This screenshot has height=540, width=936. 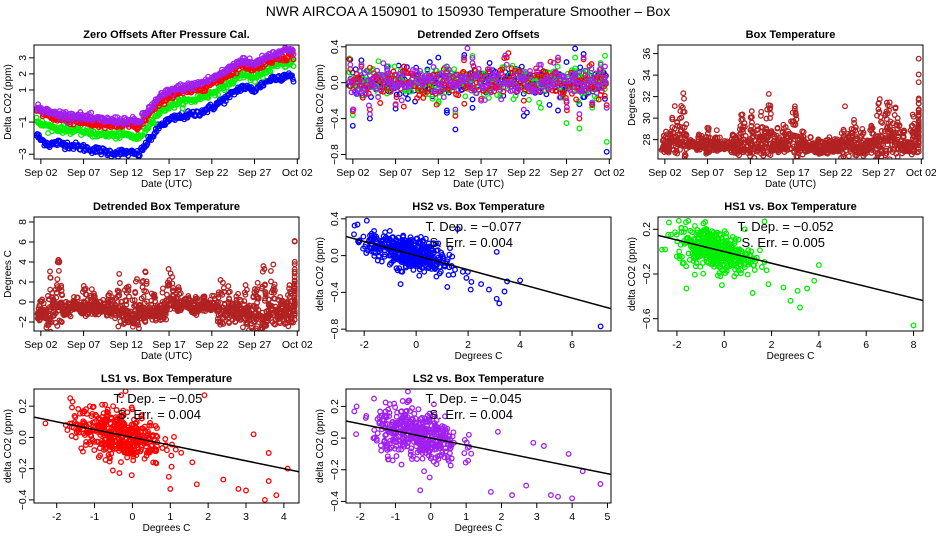 I want to click on y-tick-label: 1, so click(x=23, y=90).